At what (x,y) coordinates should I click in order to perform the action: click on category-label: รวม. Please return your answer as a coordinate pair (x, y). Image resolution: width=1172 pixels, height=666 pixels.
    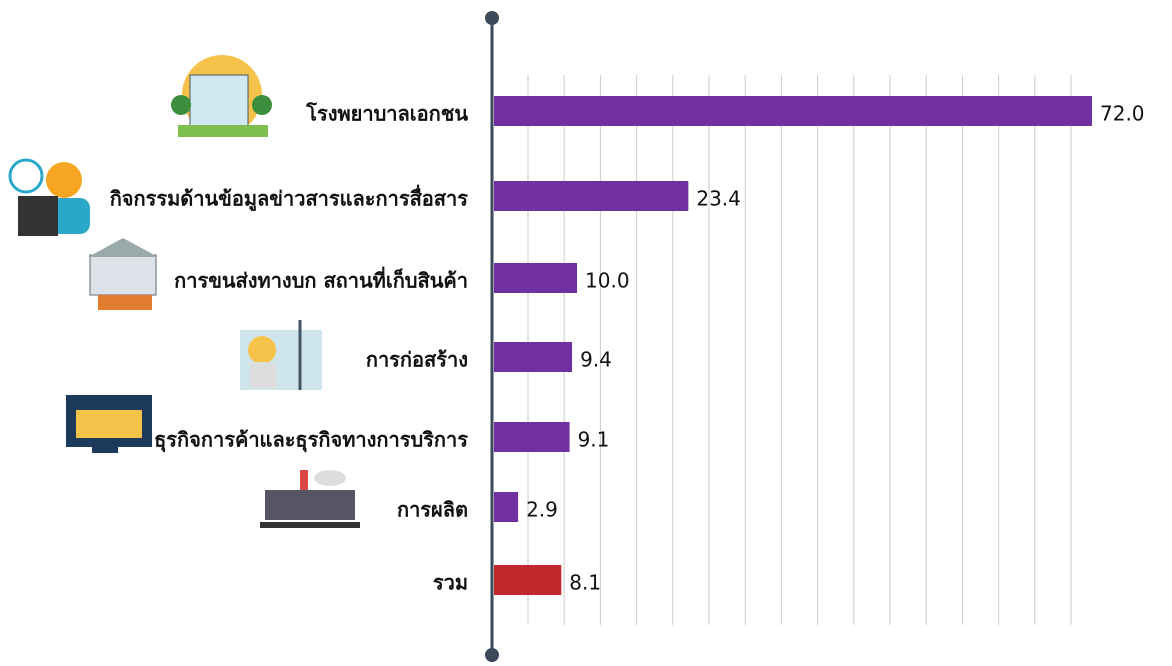
    Looking at the image, I should click on (450, 583).